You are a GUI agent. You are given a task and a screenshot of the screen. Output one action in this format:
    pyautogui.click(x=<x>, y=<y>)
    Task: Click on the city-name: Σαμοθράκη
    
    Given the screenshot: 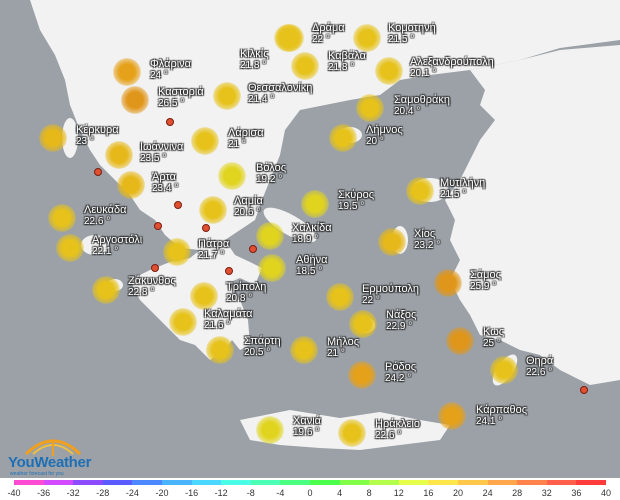 What is the action you would take?
    pyautogui.click(x=422, y=100)
    